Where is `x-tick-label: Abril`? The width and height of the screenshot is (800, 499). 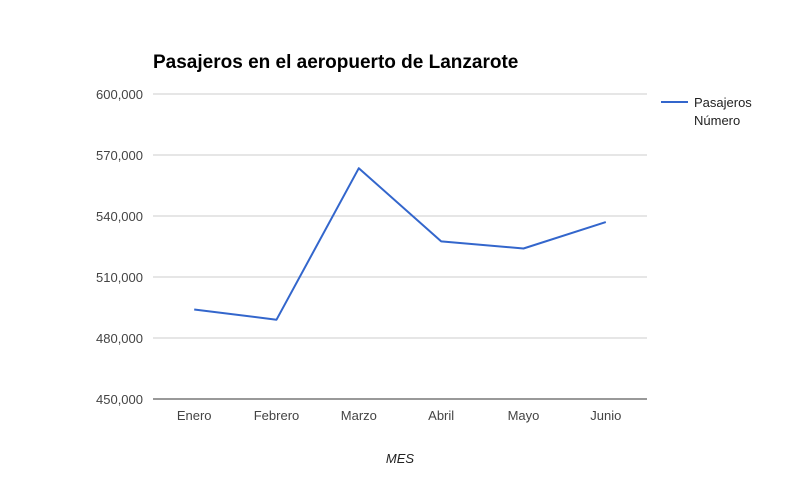 x-tick-label: Abril is located at coordinates (441, 415).